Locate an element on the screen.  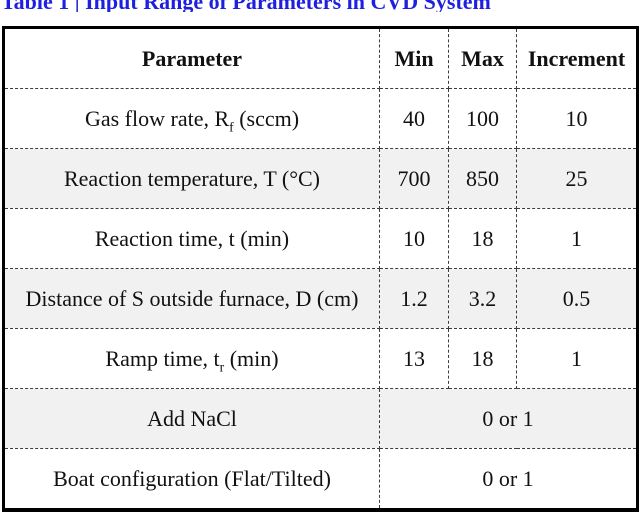
increment-value: 25 is located at coordinates (577, 178).